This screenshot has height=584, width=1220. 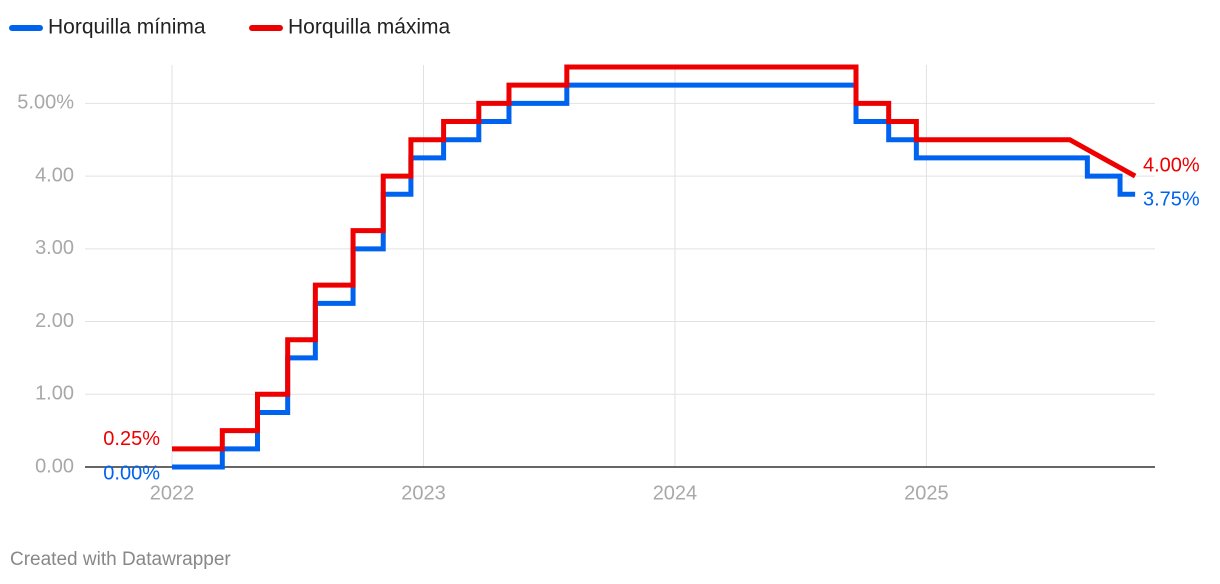 I want to click on footer: Created with Datawrapper, so click(x=120, y=559).